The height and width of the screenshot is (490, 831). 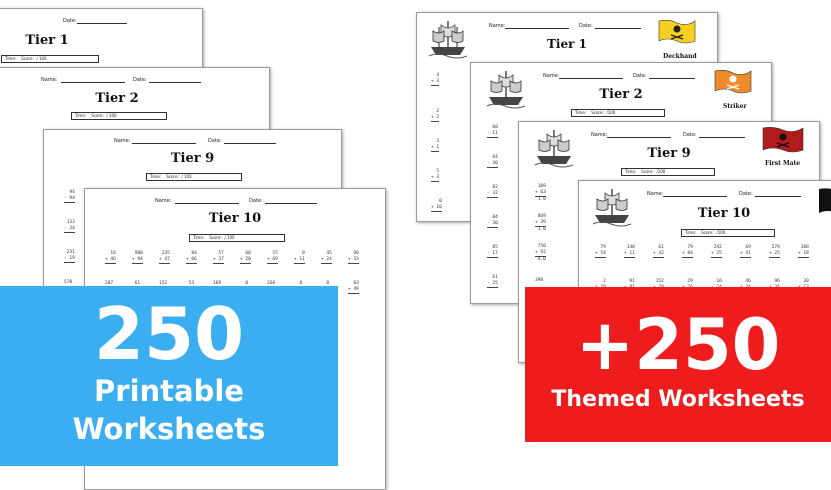 What do you see at coordinates (690, 281) in the screenshot?
I see `operand-top: 29` at bounding box center [690, 281].